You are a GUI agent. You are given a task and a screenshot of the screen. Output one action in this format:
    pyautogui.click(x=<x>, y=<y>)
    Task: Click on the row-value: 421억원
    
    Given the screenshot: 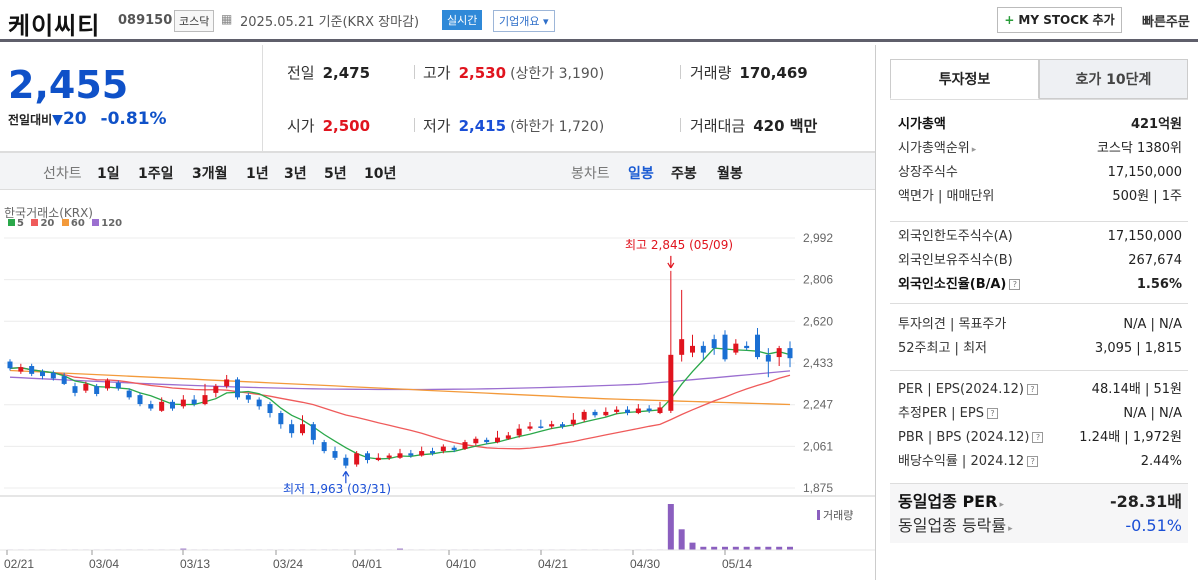 What is the action you would take?
    pyautogui.click(x=1156, y=124)
    